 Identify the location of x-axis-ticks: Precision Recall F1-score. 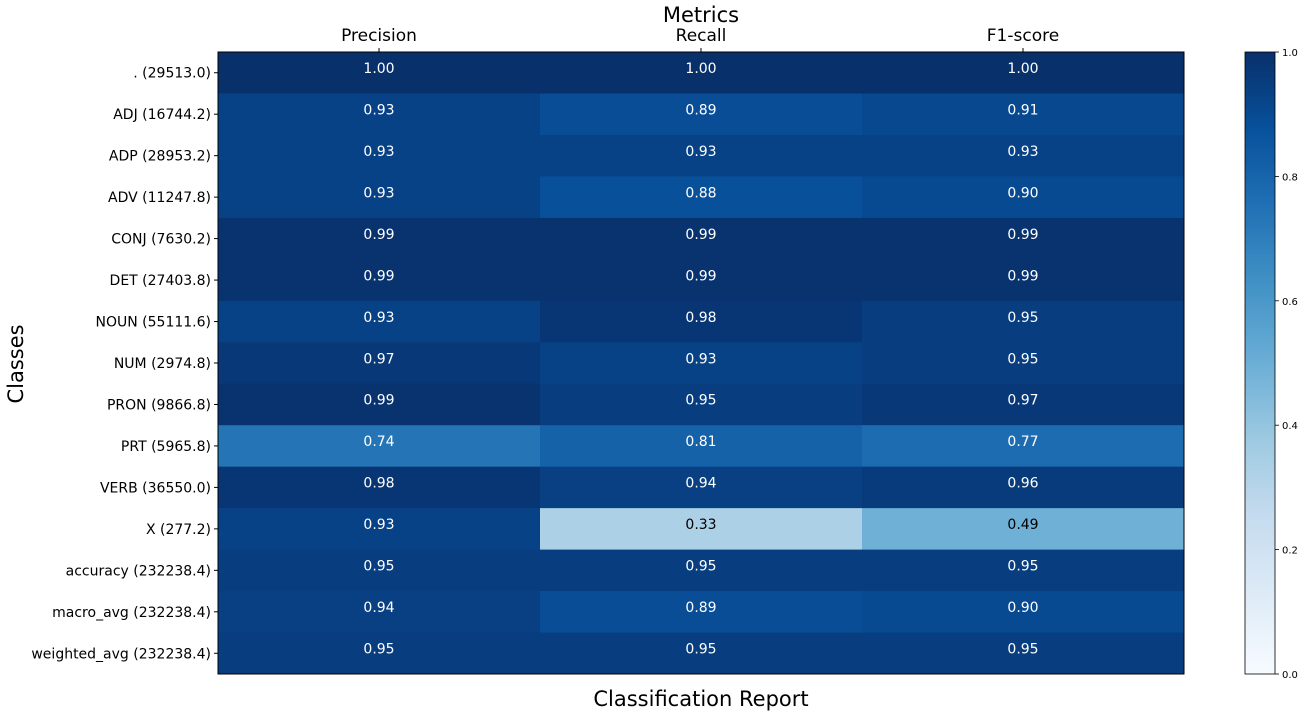
(700, 39).